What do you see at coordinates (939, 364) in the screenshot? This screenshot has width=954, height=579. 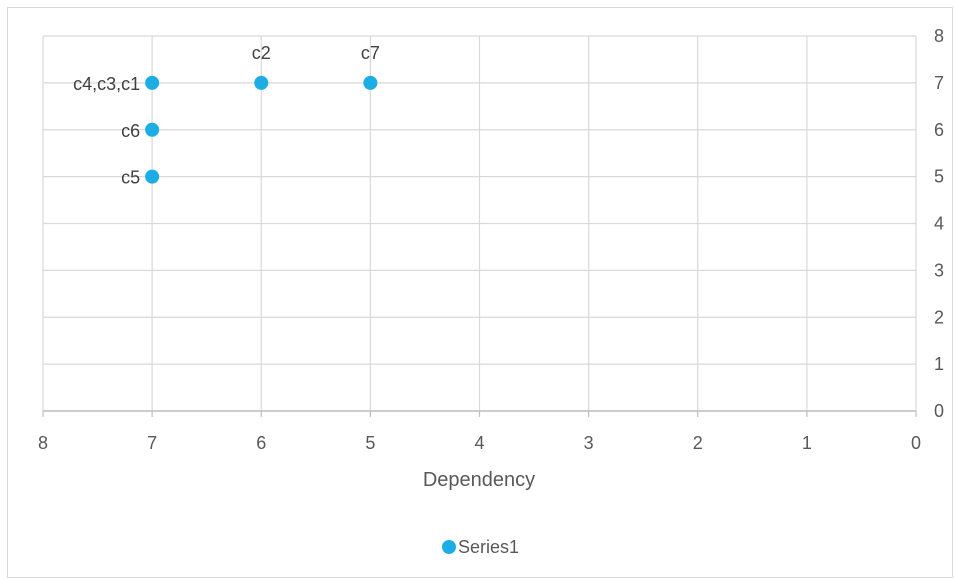 I see `y-tick-label-1: 1` at bounding box center [939, 364].